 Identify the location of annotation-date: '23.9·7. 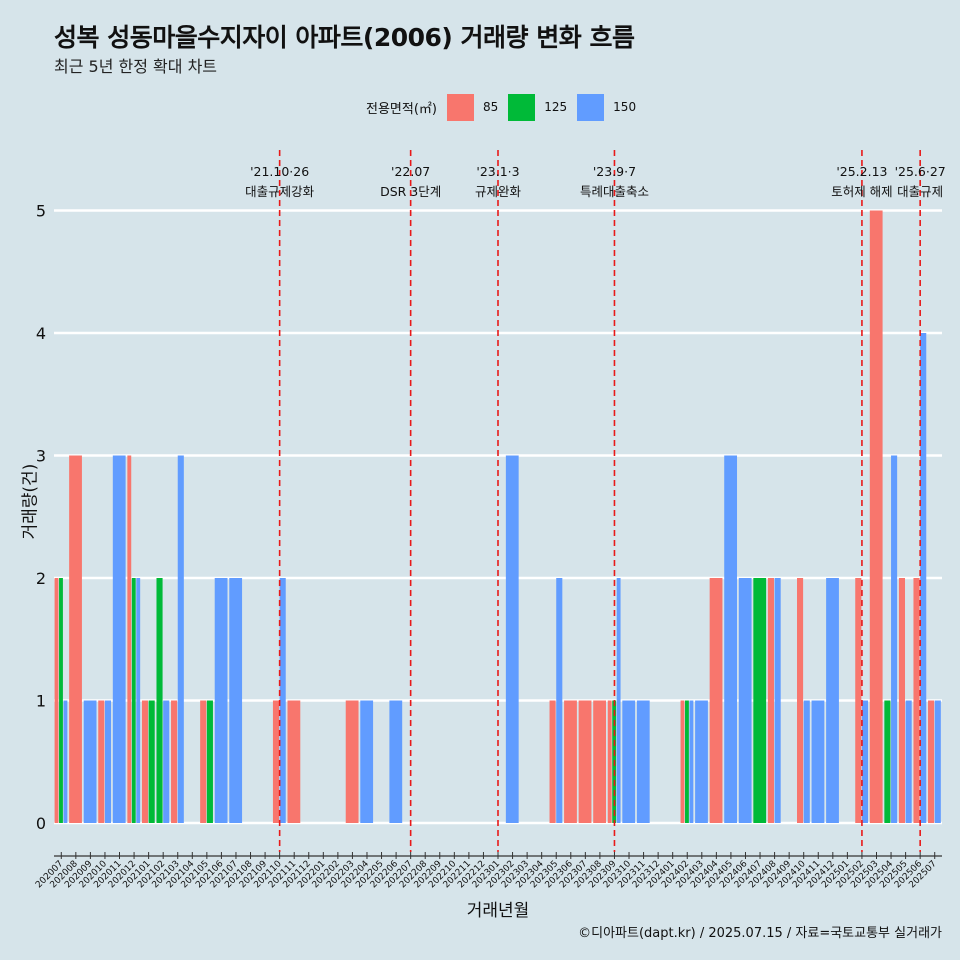
(614, 171).